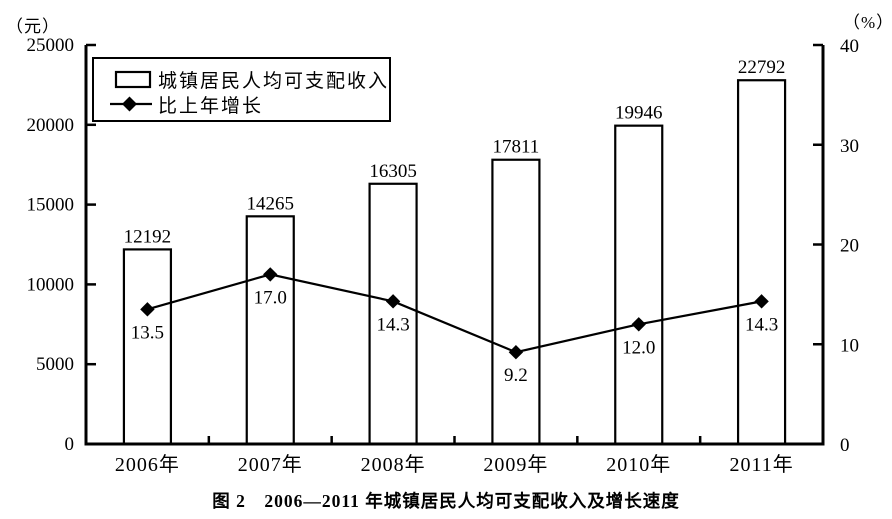 This screenshot has width=892, height=519. What do you see at coordinates (133, 79) in the screenshot?
I see `legend-bar-swatch` at bounding box center [133, 79].